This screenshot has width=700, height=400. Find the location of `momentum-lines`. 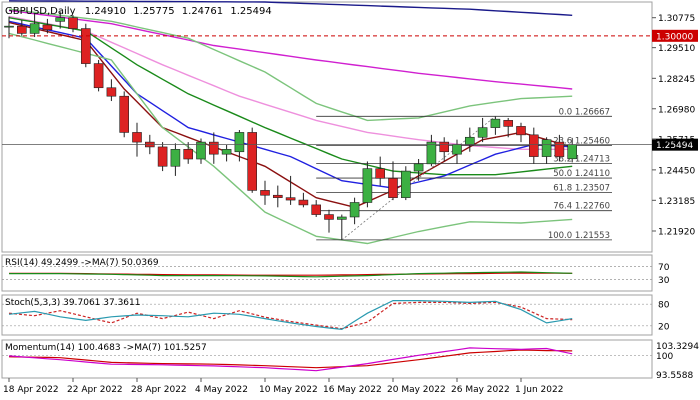

momentum-lines is located at coordinates (327, 359).